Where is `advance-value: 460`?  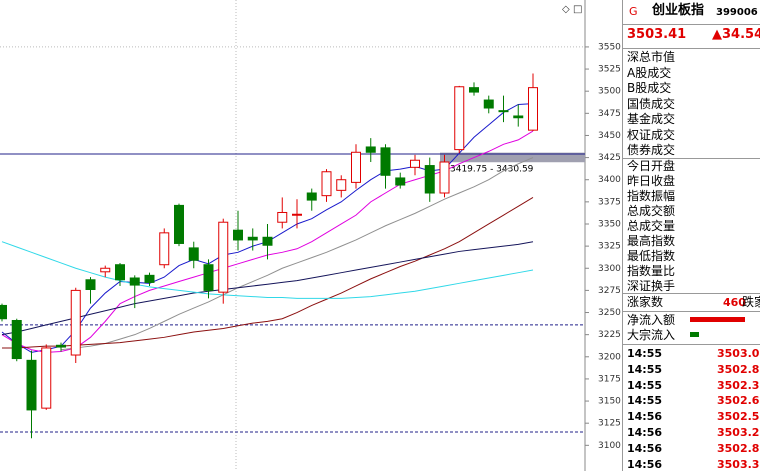
advance-value: 460 is located at coordinates (734, 302).